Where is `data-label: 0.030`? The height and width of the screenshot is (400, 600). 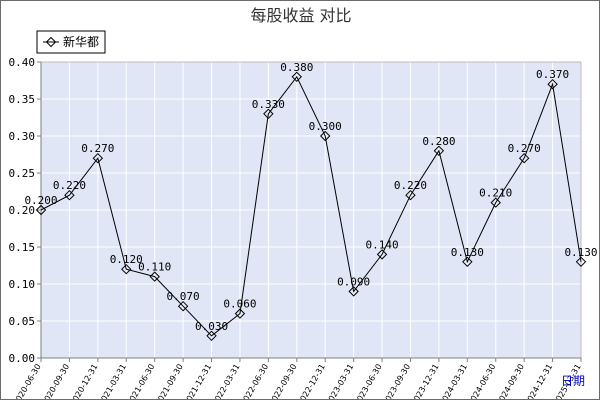
data-label: 0.030 is located at coordinates (211, 326).